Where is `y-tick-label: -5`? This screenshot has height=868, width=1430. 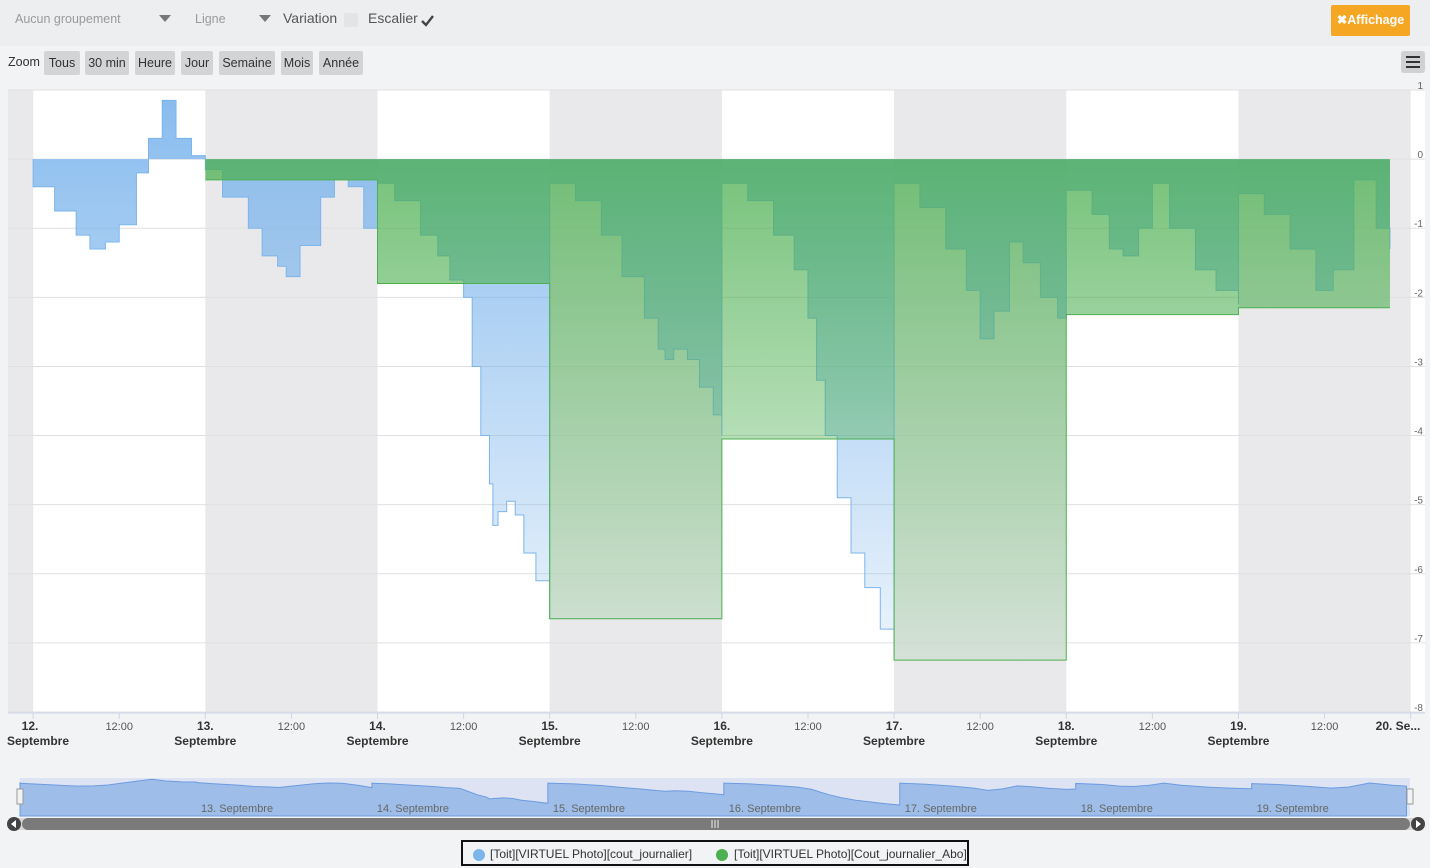 y-tick-label: -5 is located at coordinates (1418, 501).